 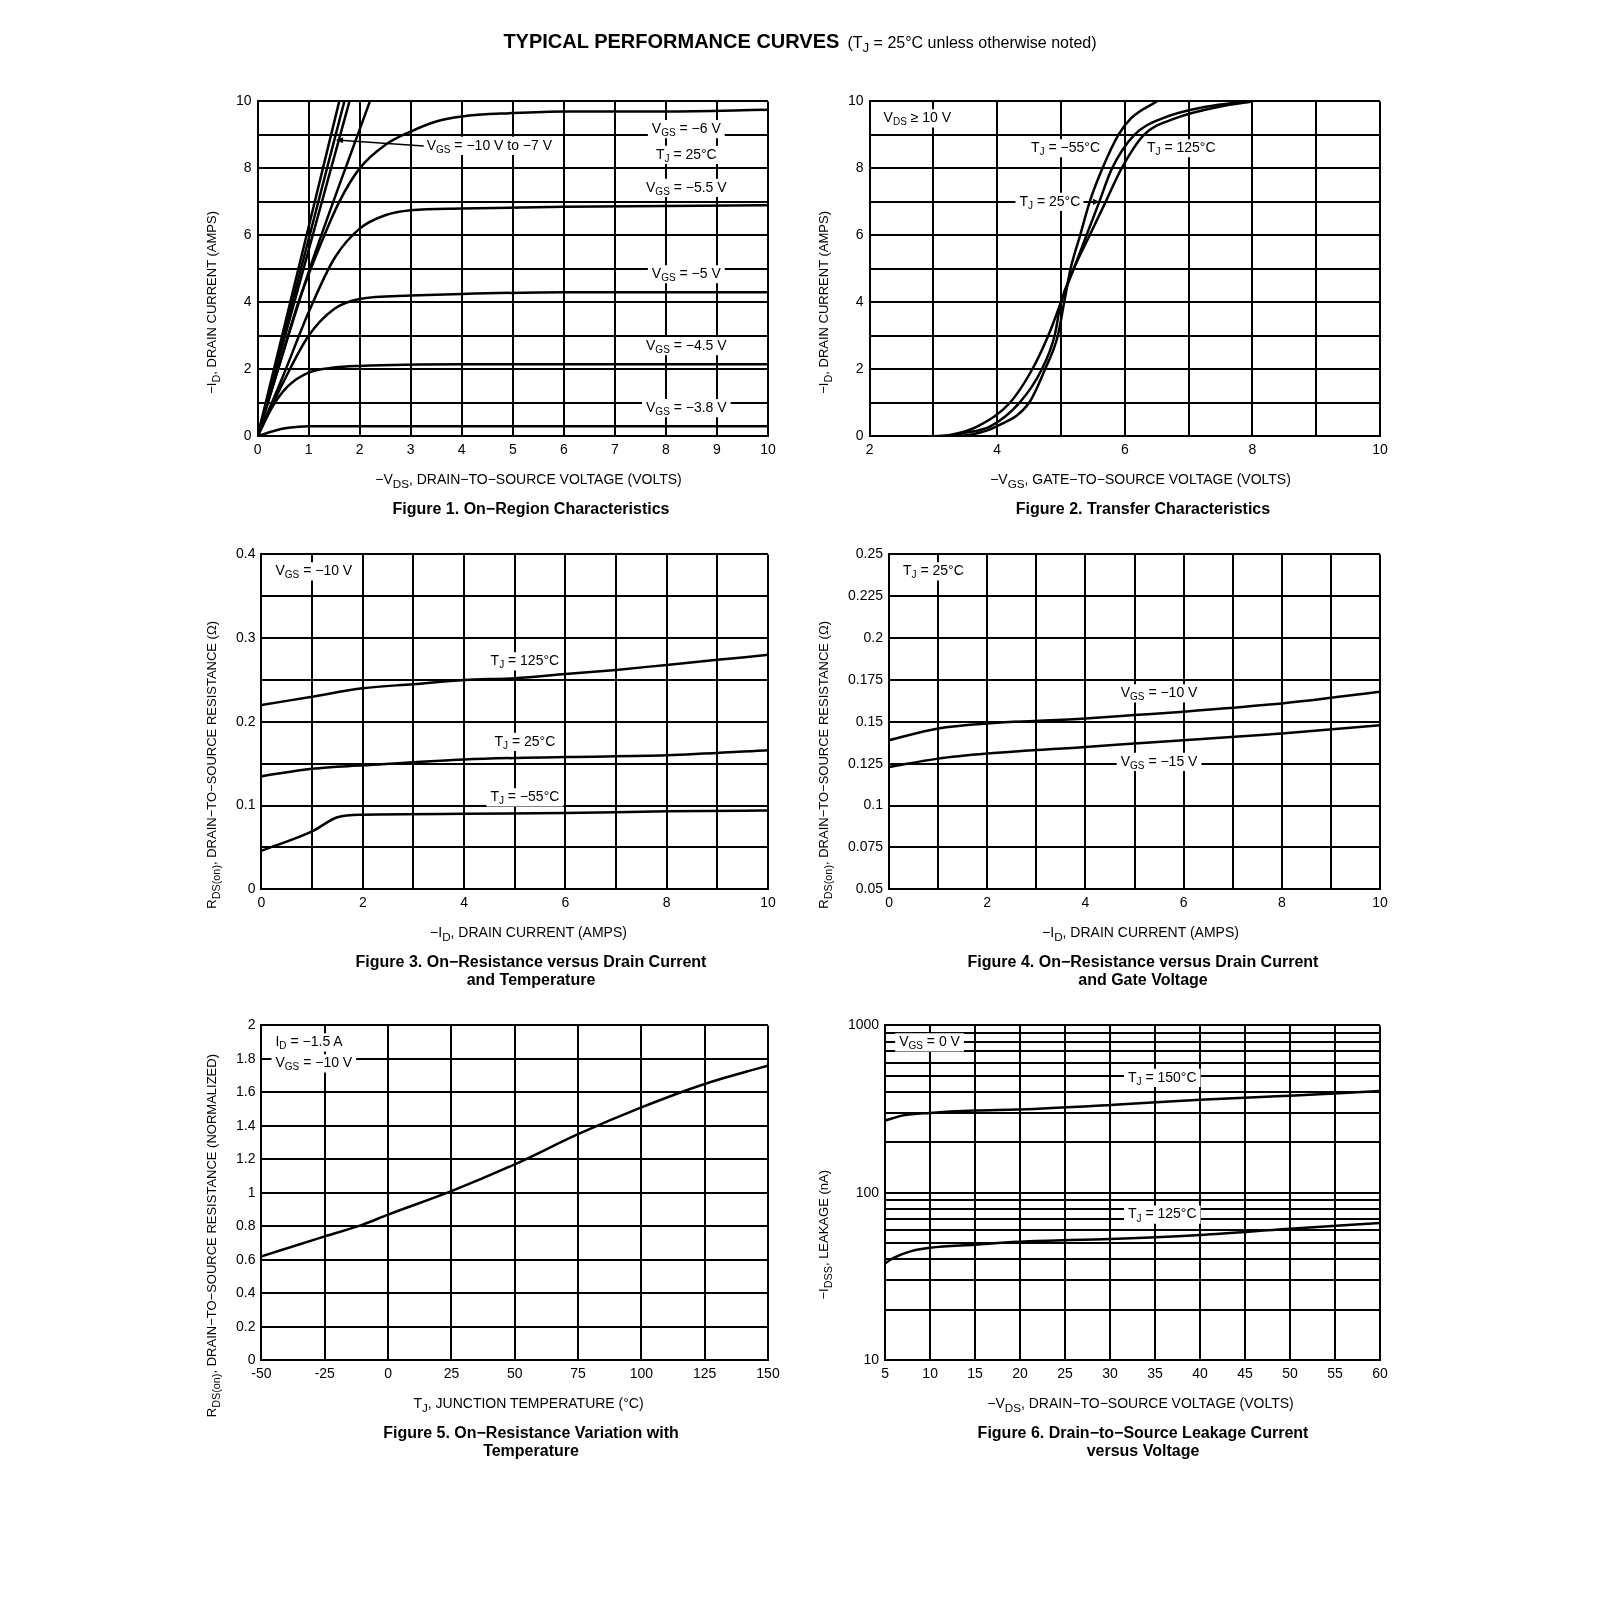 I want to click on x-tick-label: 9, so click(x=717, y=449).